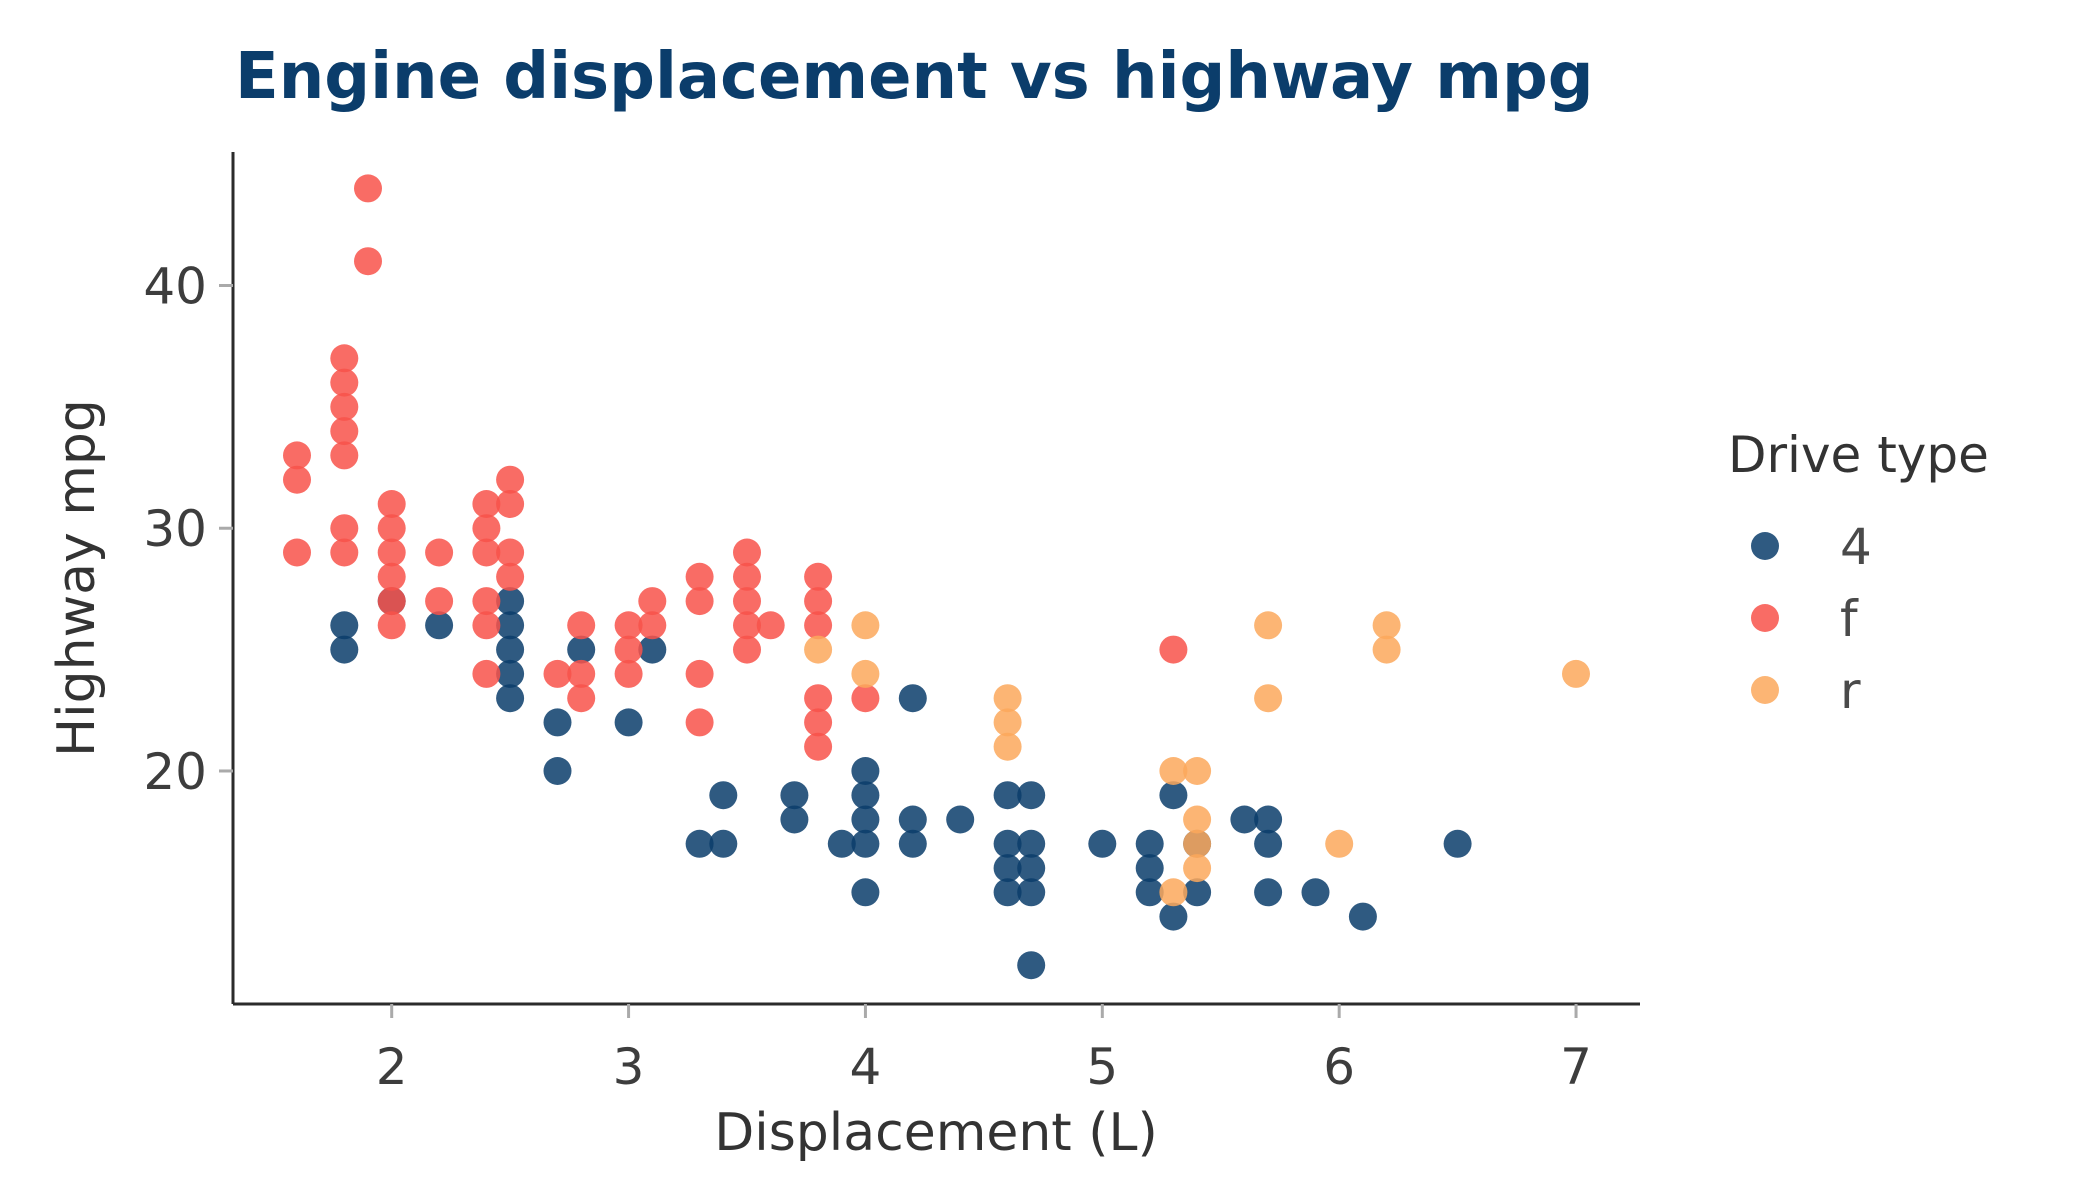  What do you see at coordinates (1811, 619) in the screenshot?
I see `legend: 4 fr` at bounding box center [1811, 619].